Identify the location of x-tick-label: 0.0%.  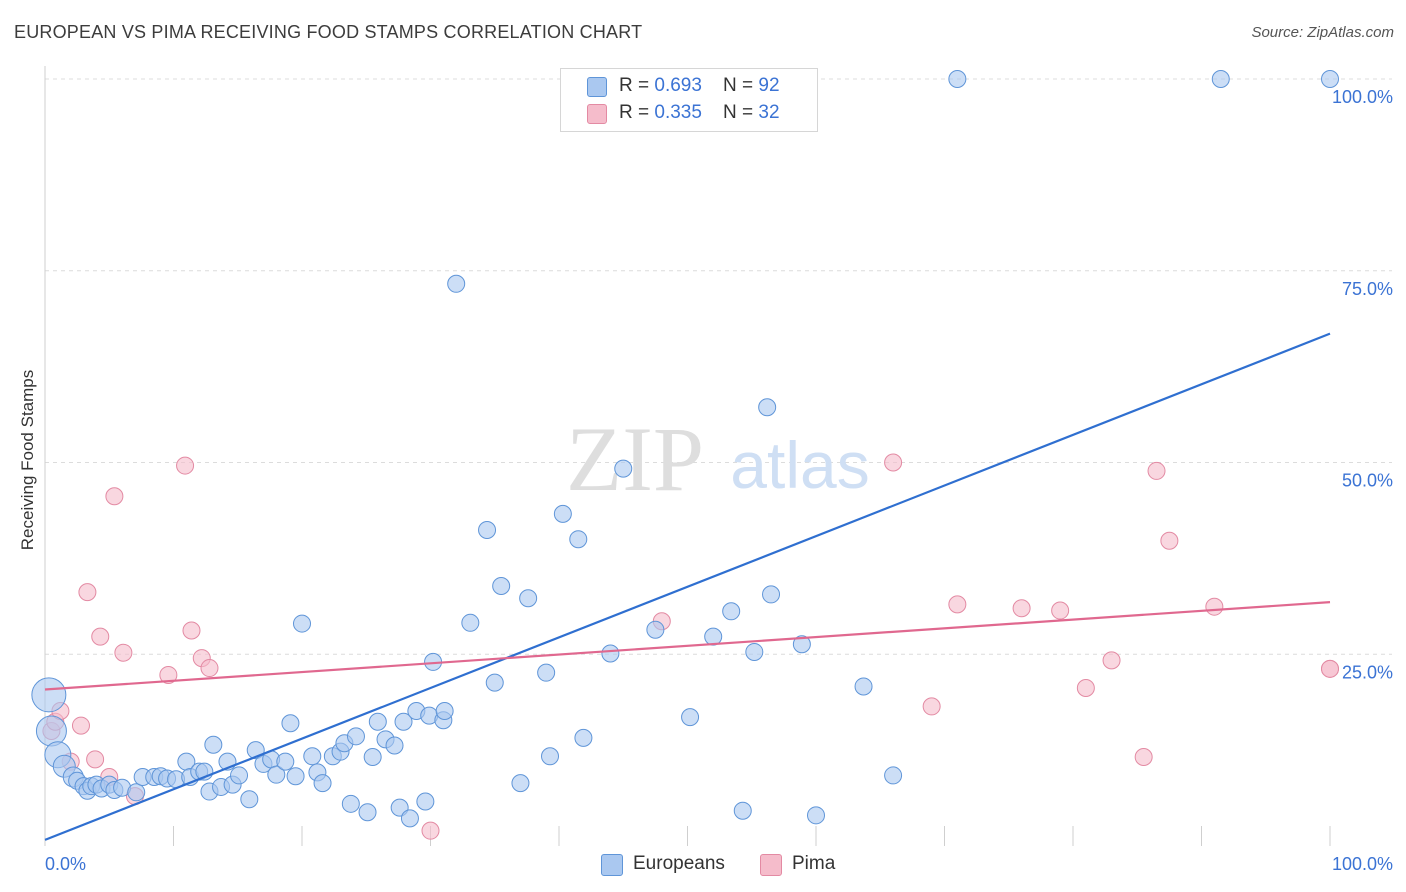
(65, 864).